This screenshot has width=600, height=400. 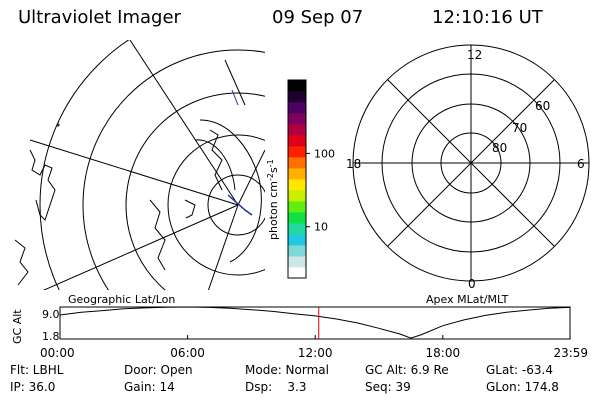 I want to click on geographic-map-label: Geographic Lat/Lon, so click(x=121, y=299).